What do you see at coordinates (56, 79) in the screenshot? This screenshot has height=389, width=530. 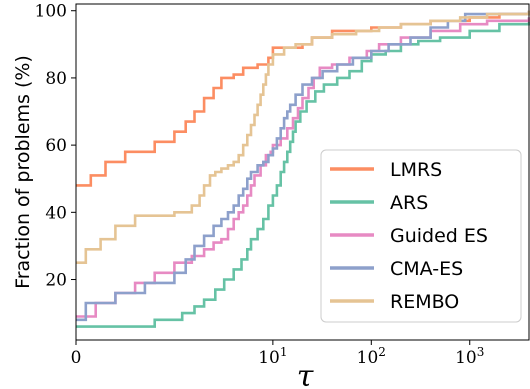 I see `y-tick-label-3: 80` at bounding box center [56, 79].